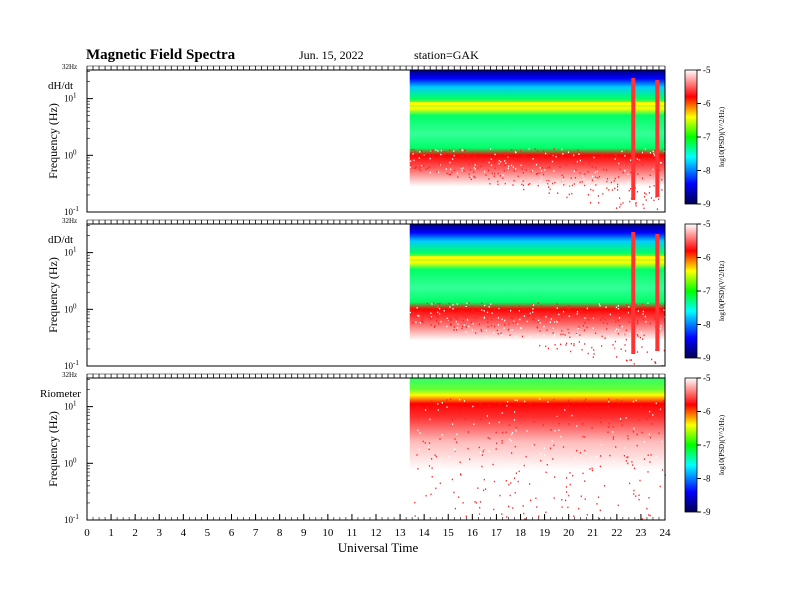 This screenshot has width=792, height=612. I want to click on x-tick-label: 4, so click(184, 533).